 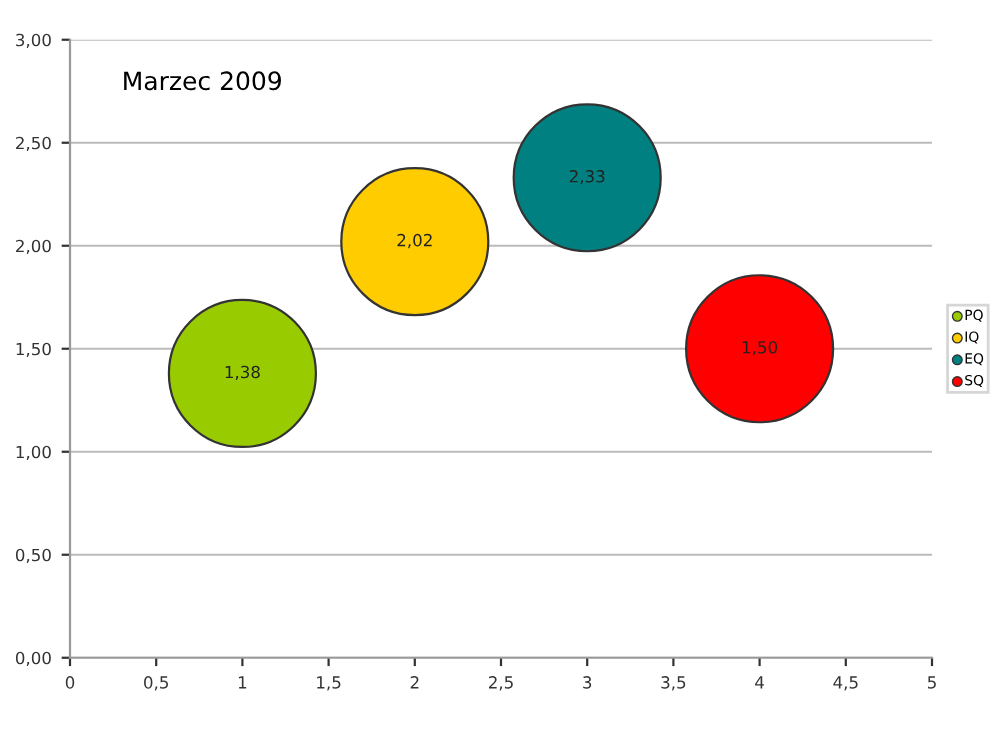 I want to click on y-tick-label: 2,00, so click(x=33, y=247).